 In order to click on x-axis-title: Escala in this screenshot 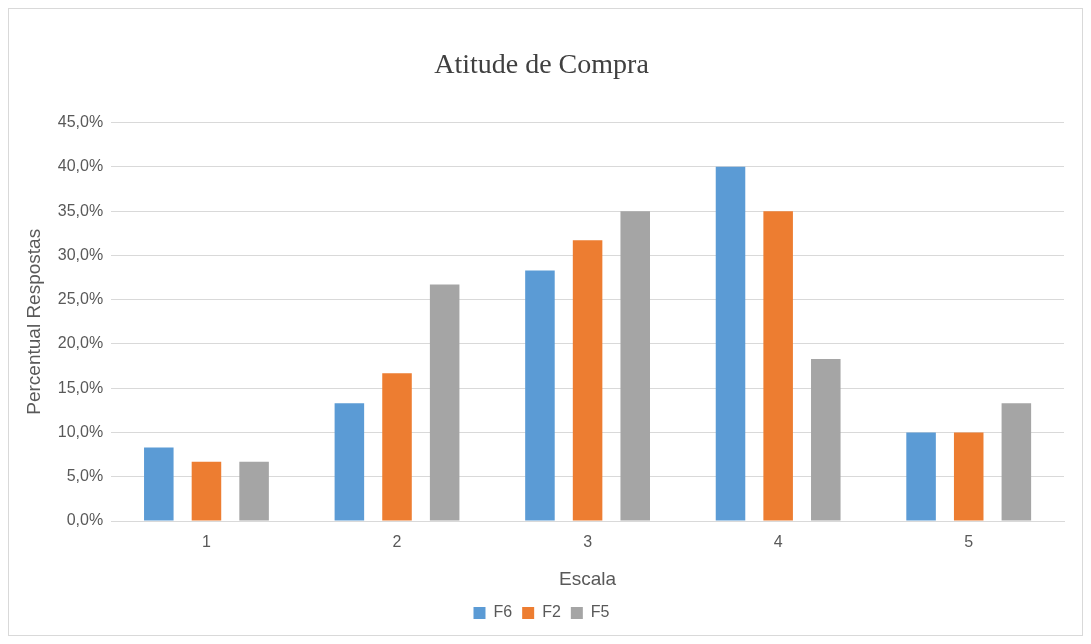, I will do `click(588, 578)`.